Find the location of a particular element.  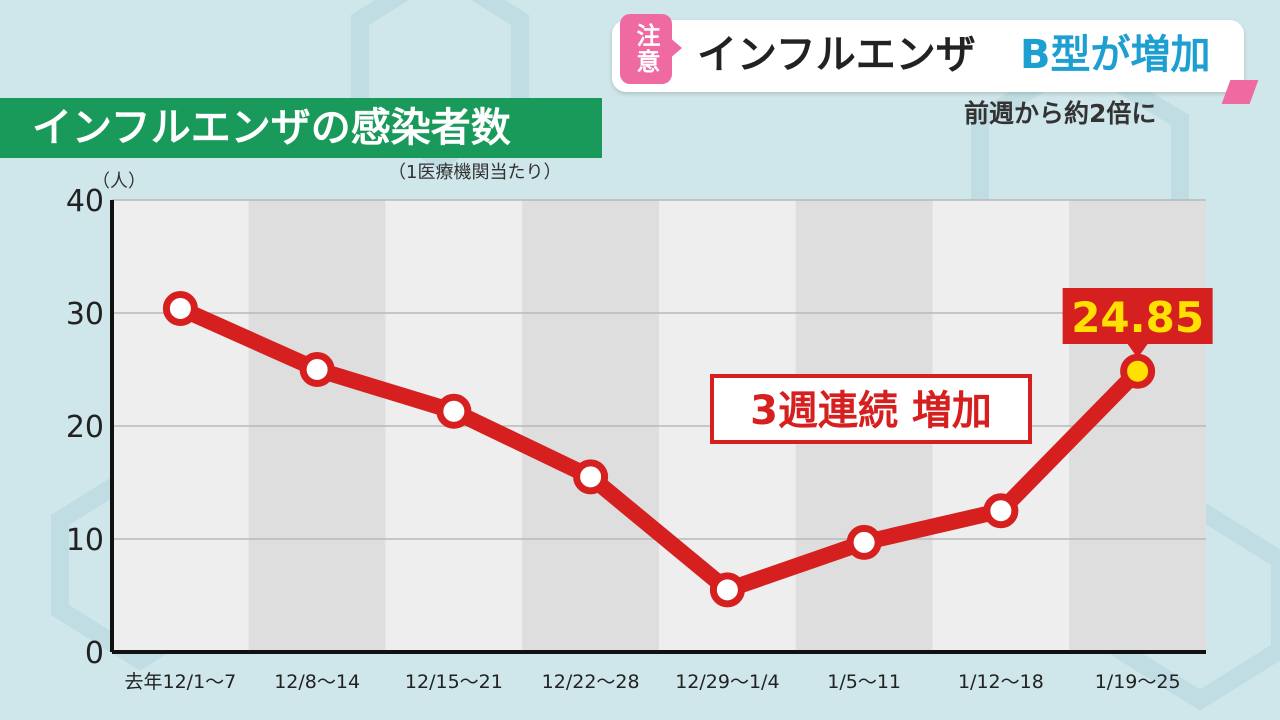

x-tick-label: 1/19～25 is located at coordinates (1138, 682).